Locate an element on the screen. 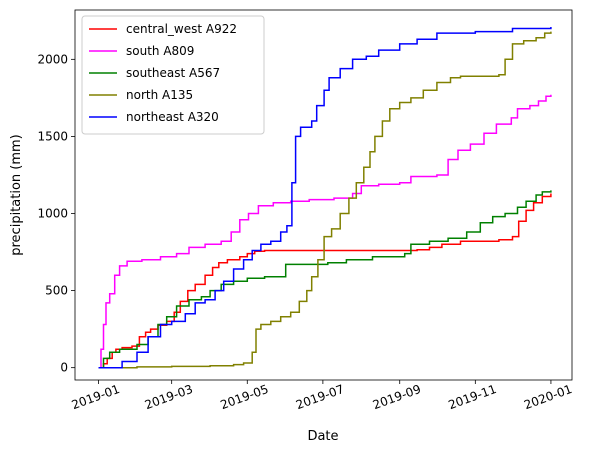  legend-label-4: northeast A320 is located at coordinates (172, 117).